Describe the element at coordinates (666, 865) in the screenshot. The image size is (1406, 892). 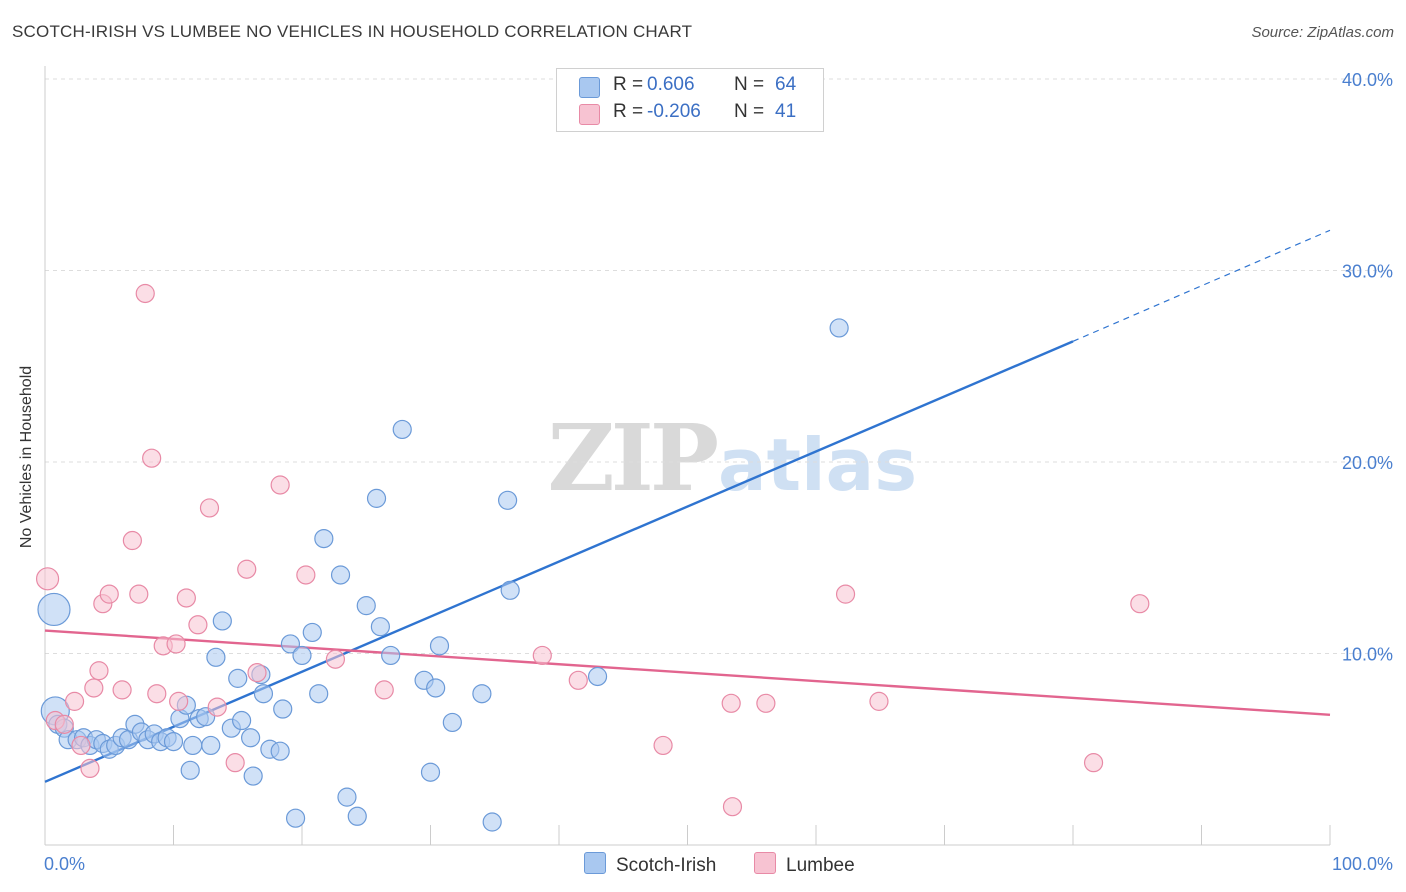
I see `bottom-legend-label: Scotch-Irish` at that location.